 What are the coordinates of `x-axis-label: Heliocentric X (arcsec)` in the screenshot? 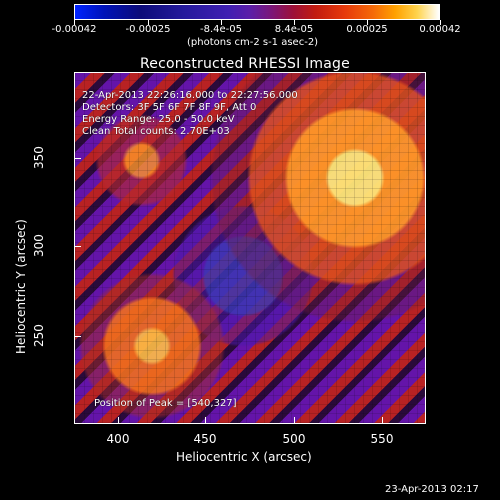 It's located at (244, 457).